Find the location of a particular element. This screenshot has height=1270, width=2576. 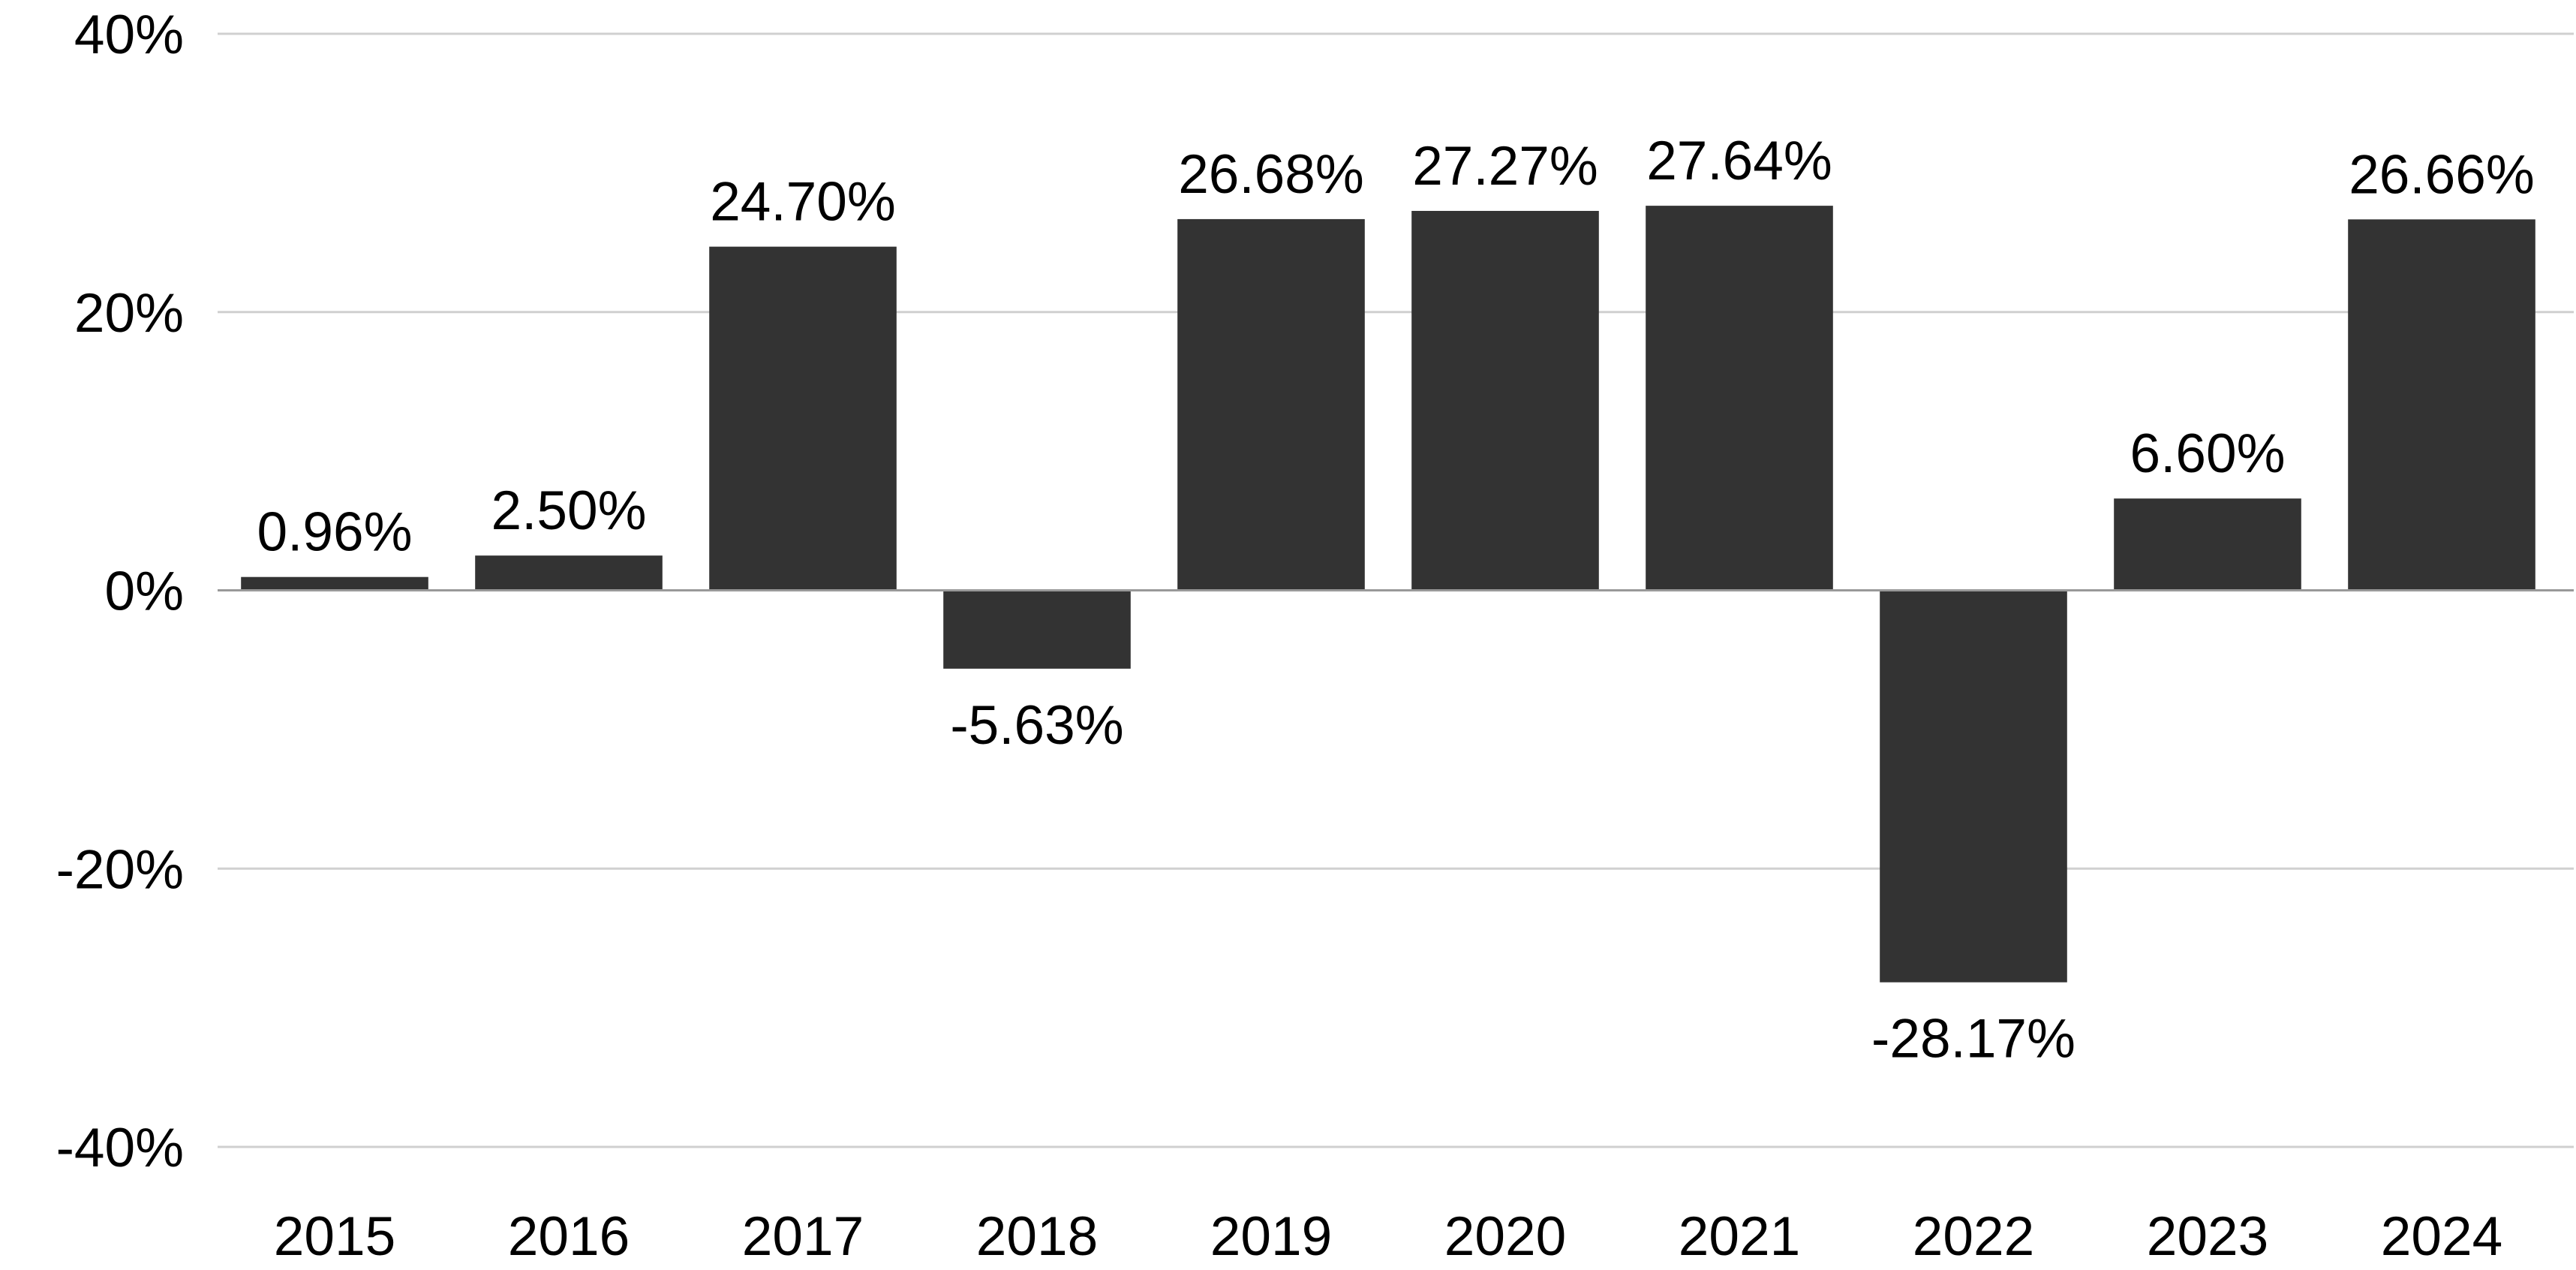

y-axis-tick-labels: 40% 20% 0% -20% -40% is located at coordinates (120, 591).